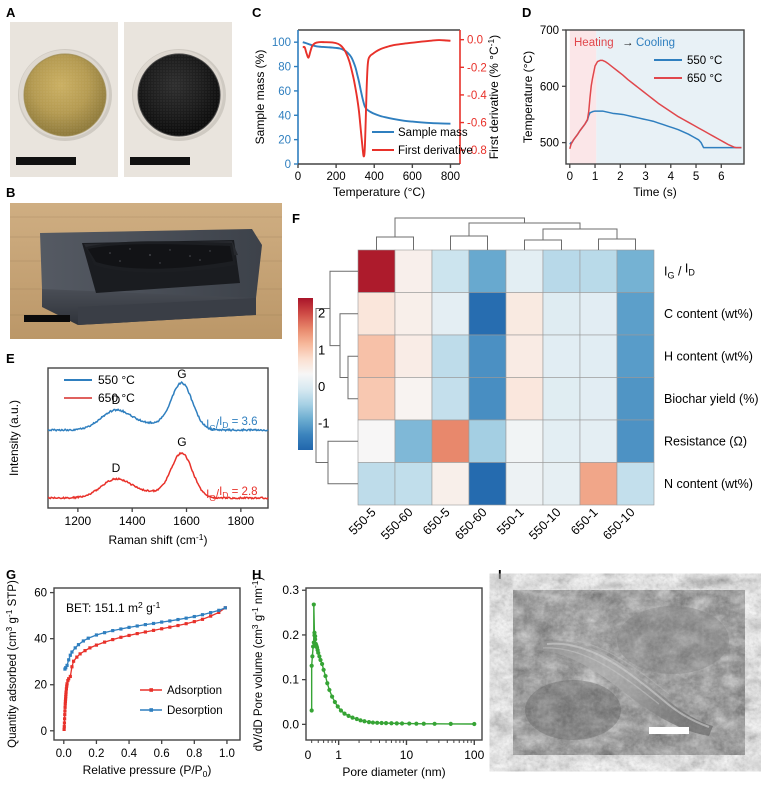 The image size is (761, 788). What do you see at coordinates (477, 151) in the screenshot?
I see `c-y2tick: -0.8` at bounding box center [477, 151].